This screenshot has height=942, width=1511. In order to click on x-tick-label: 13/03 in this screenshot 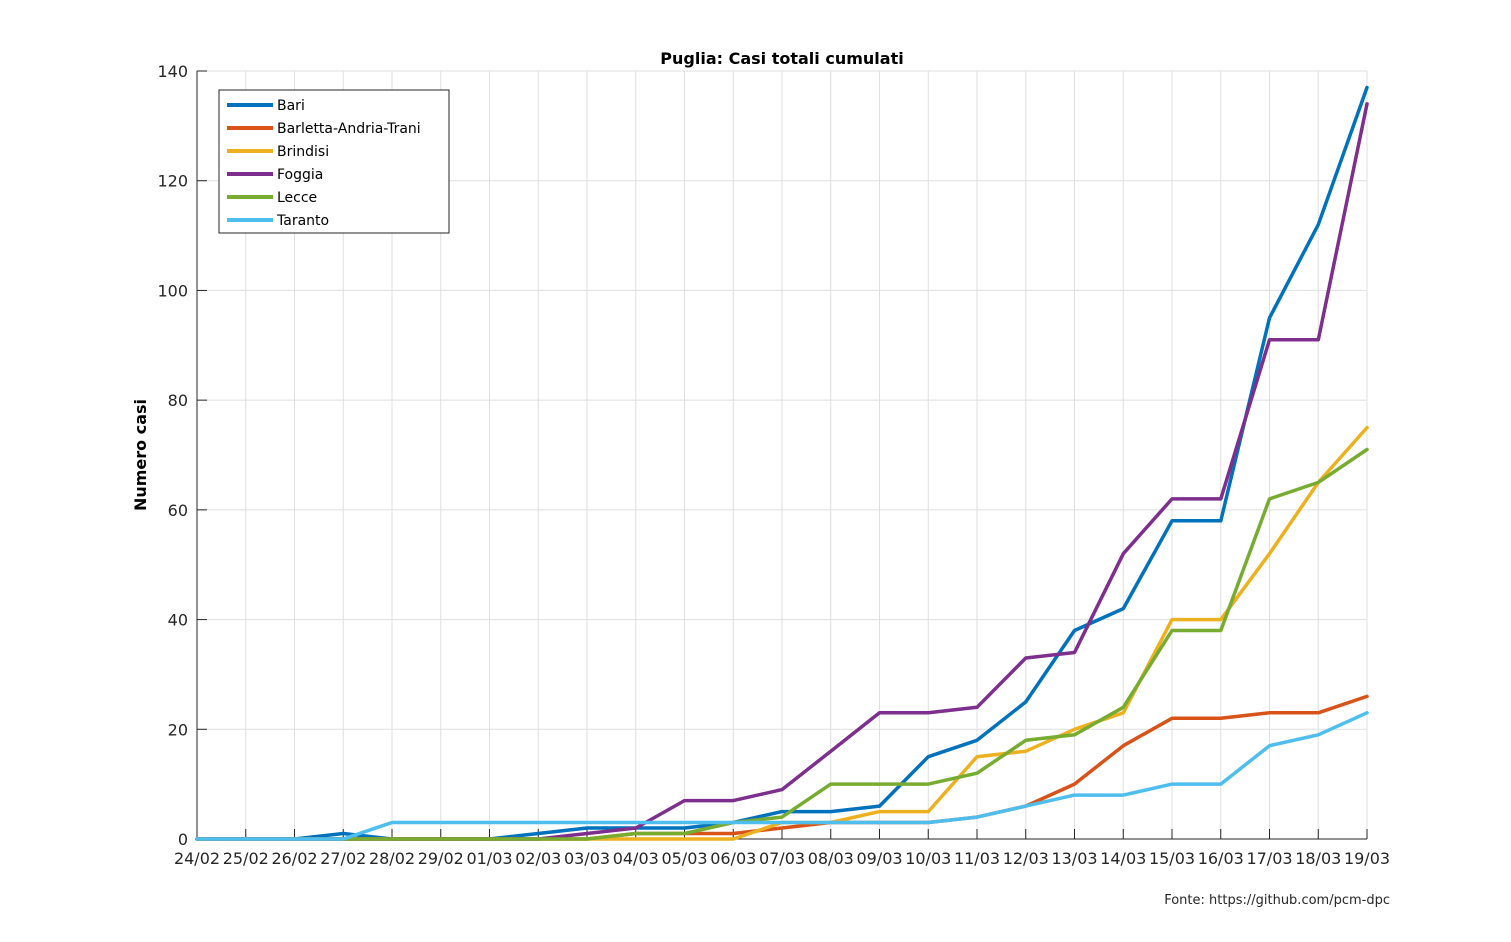, I will do `click(1074, 858)`.